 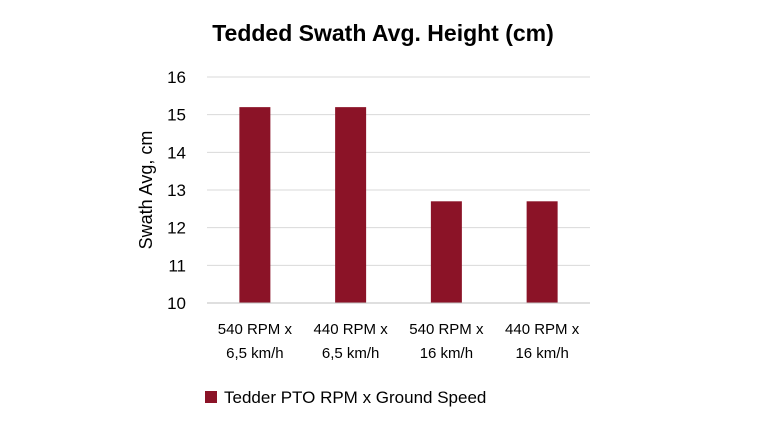 What do you see at coordinates (351, 341) in the screenshot?
I see `x-category-label: 440 RPM x 6,5 km/h` at bounding box center [351, 341].